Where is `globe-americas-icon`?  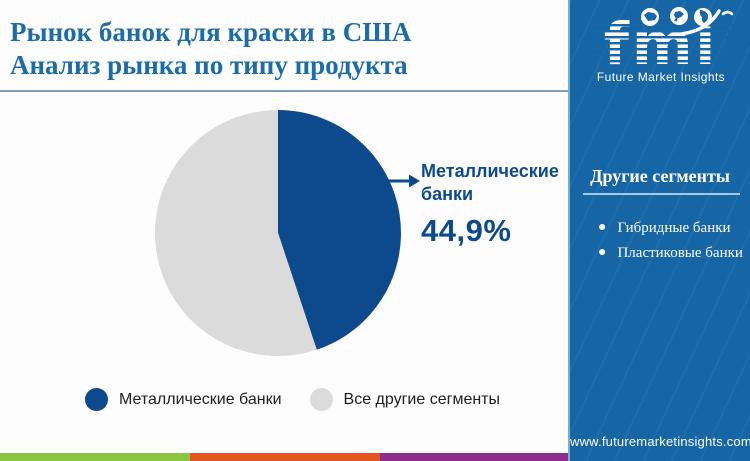
globe-americas-icon is located at coordinates (650, 17).